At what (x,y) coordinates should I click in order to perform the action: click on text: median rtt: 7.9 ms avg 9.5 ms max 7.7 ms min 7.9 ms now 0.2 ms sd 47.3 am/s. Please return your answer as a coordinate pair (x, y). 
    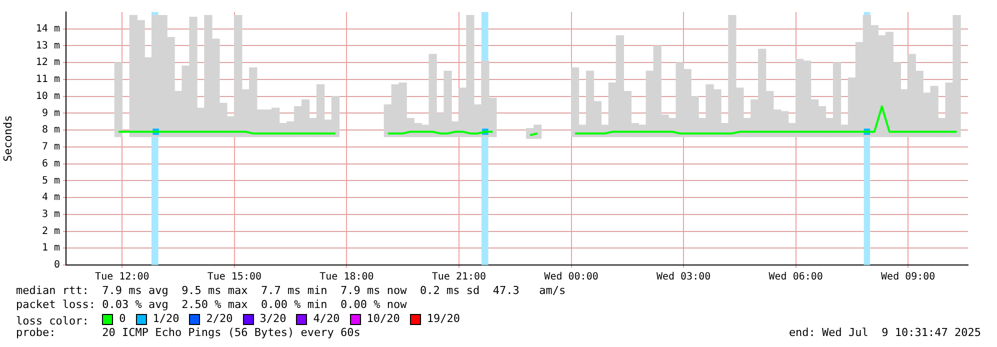
    Looking at the image, I should click on (291, 291).